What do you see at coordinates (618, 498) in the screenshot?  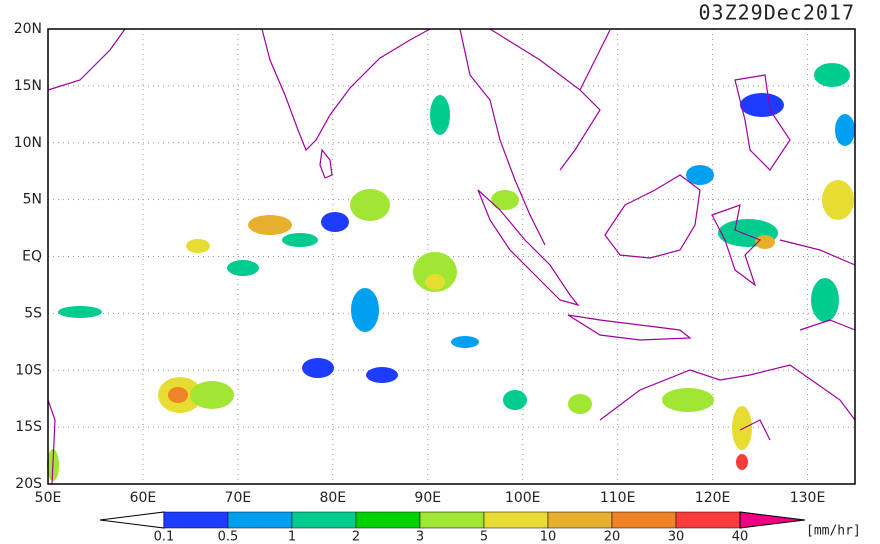 I see `lon-label: 110E` at bounding box center [618, 498].